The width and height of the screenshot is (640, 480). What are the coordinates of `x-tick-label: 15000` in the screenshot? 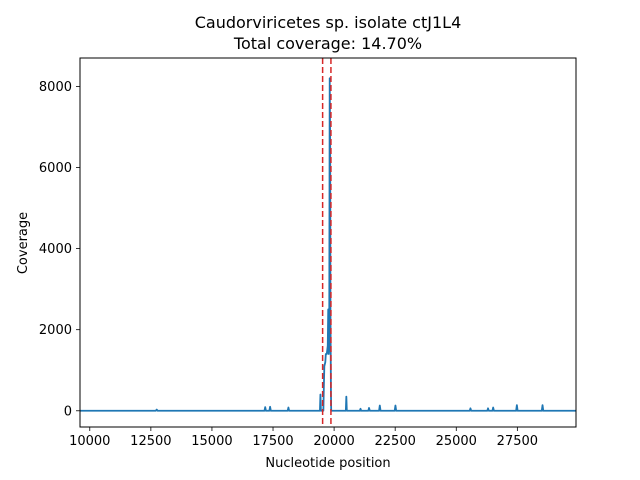 It's located at (211, 441).